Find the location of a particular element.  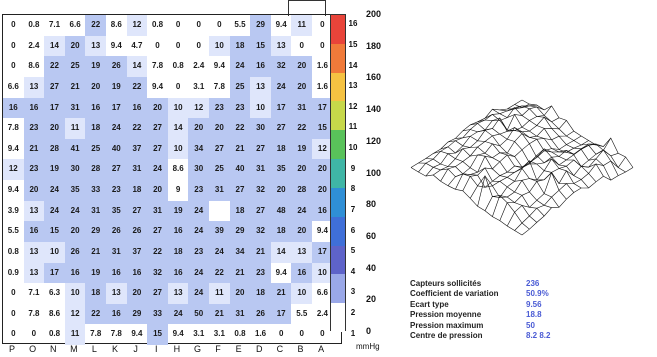

column-label: L is located at coordinates (94, 349).